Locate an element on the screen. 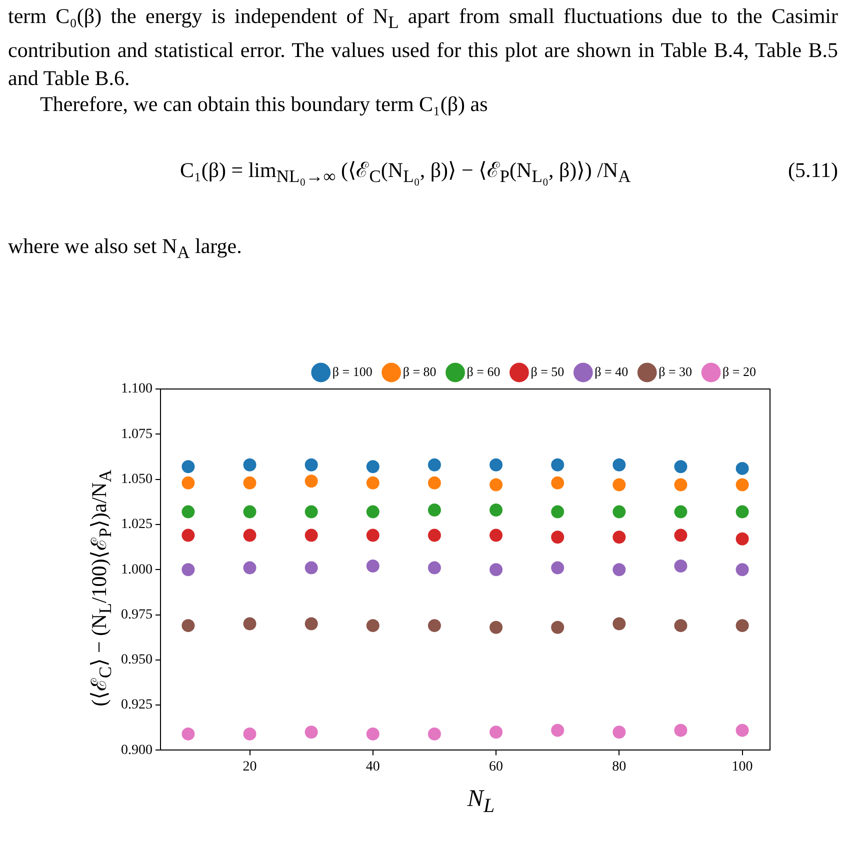 This screenshot has height=859, width=846. y-tick-label: 0.950 is located at coordinates (136, 660).